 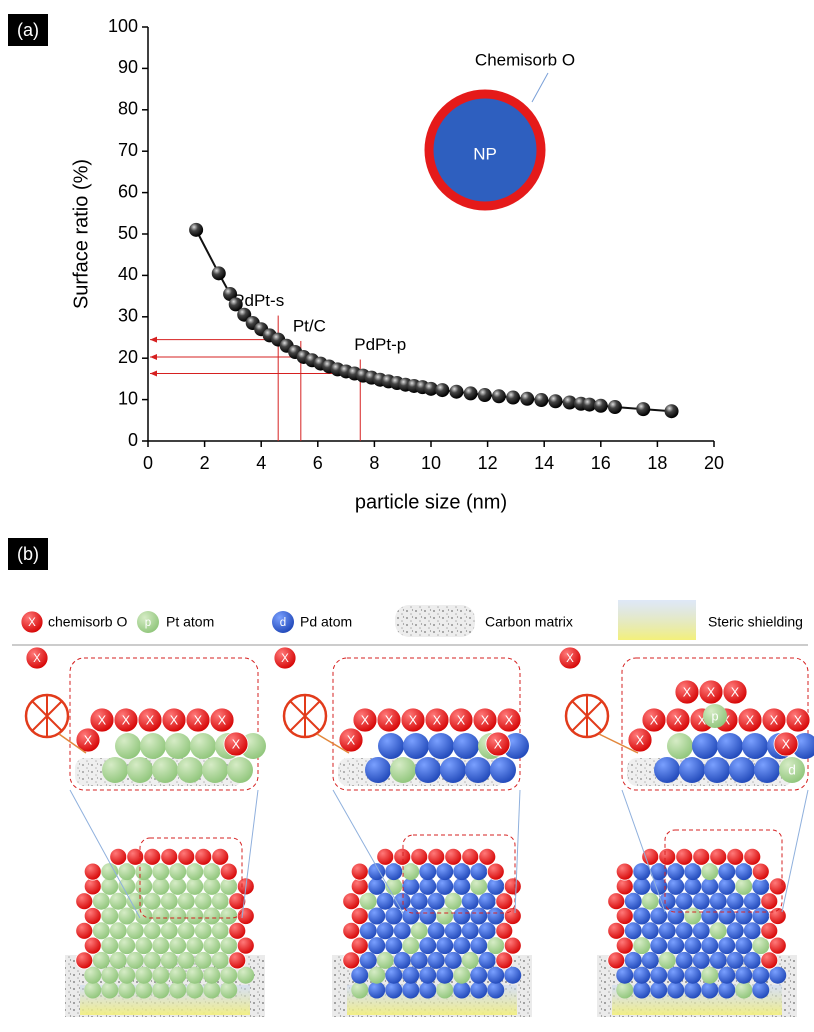 What do you see at coordinates (485, 150) in the screenshot?
I see `inset-shell` at bounding box center [485, 150].